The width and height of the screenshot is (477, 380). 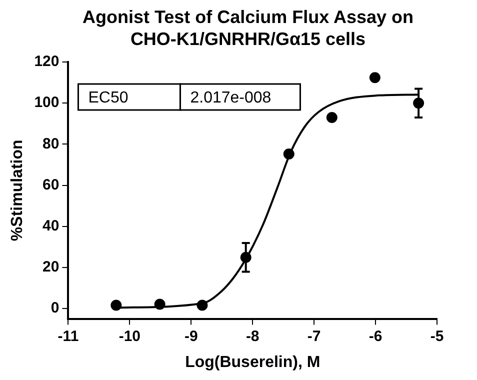 What do you see at coordinates (51, 143) in the screenshot?
I see `y-tick-label: 80` at bounding box center [51, 143].